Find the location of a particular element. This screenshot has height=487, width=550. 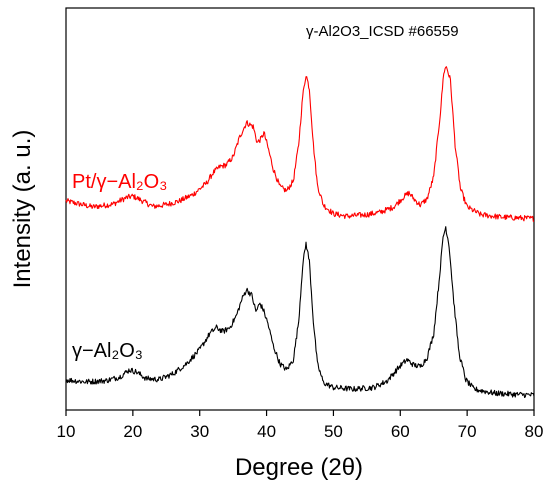

series-label-pt: Pt/γ−Al₂O₃ is located at coordinates (119, 182).